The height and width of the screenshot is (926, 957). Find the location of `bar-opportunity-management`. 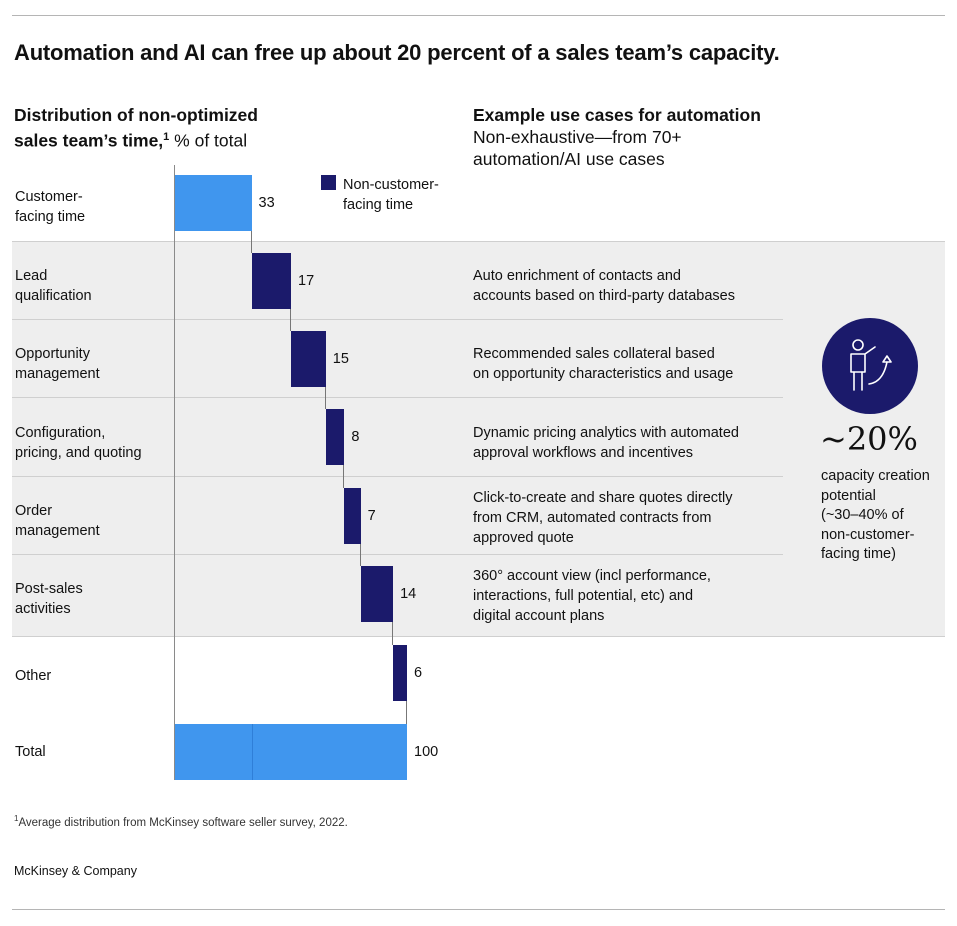

bar-opportunity-management is located at coordinates (308, 359).